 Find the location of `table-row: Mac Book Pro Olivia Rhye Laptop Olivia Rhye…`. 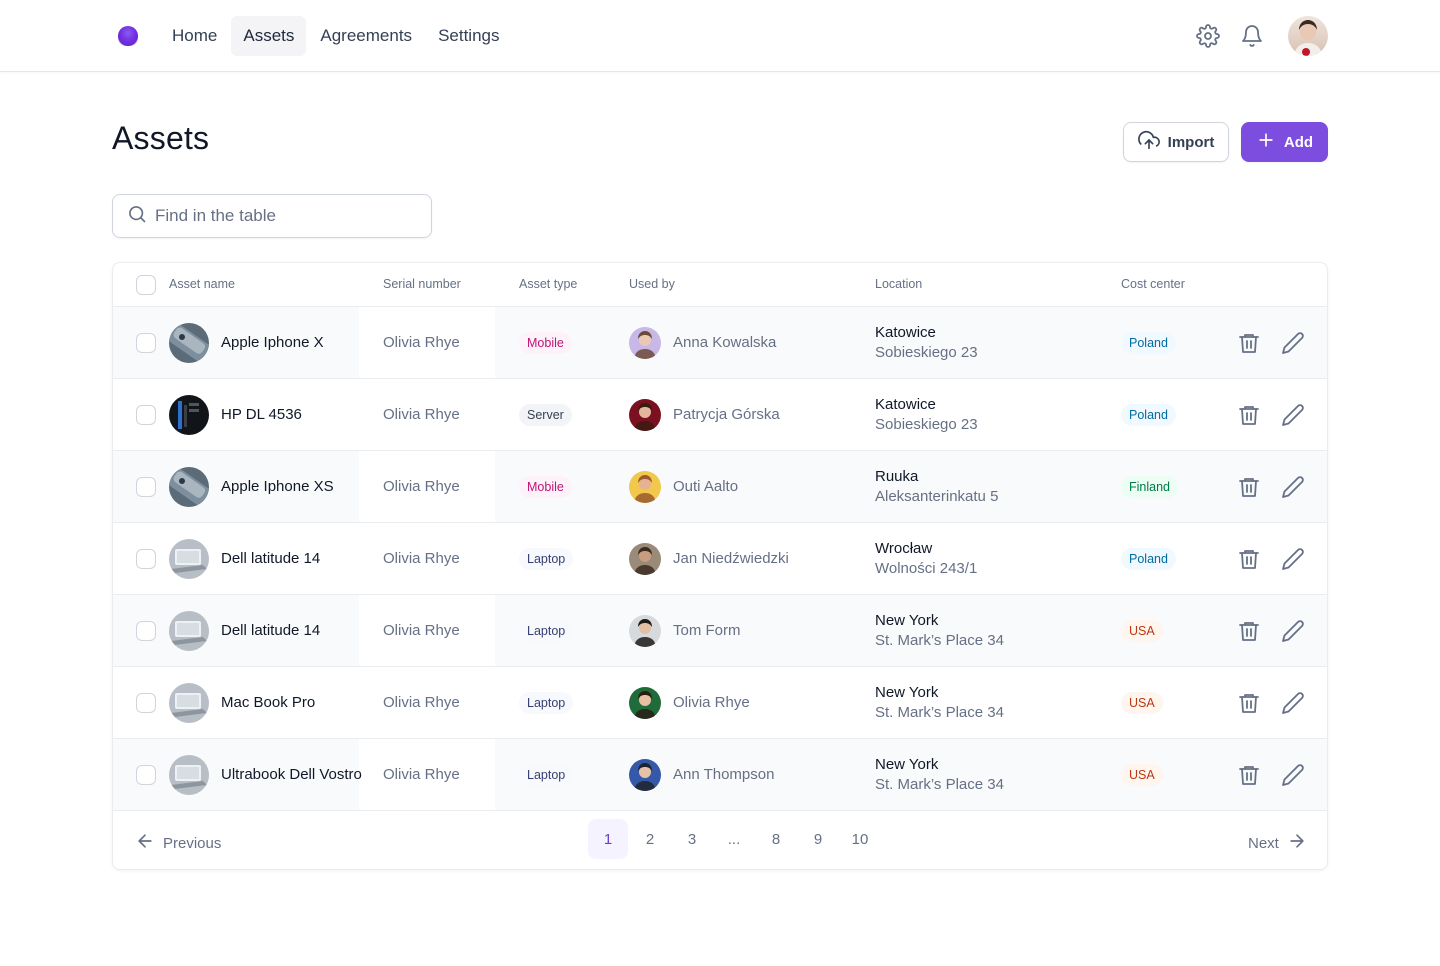

table-row: Mac Book Pro Olivia Rhye Laptop Olivia Rhye… is located at coordinates (720, 703).